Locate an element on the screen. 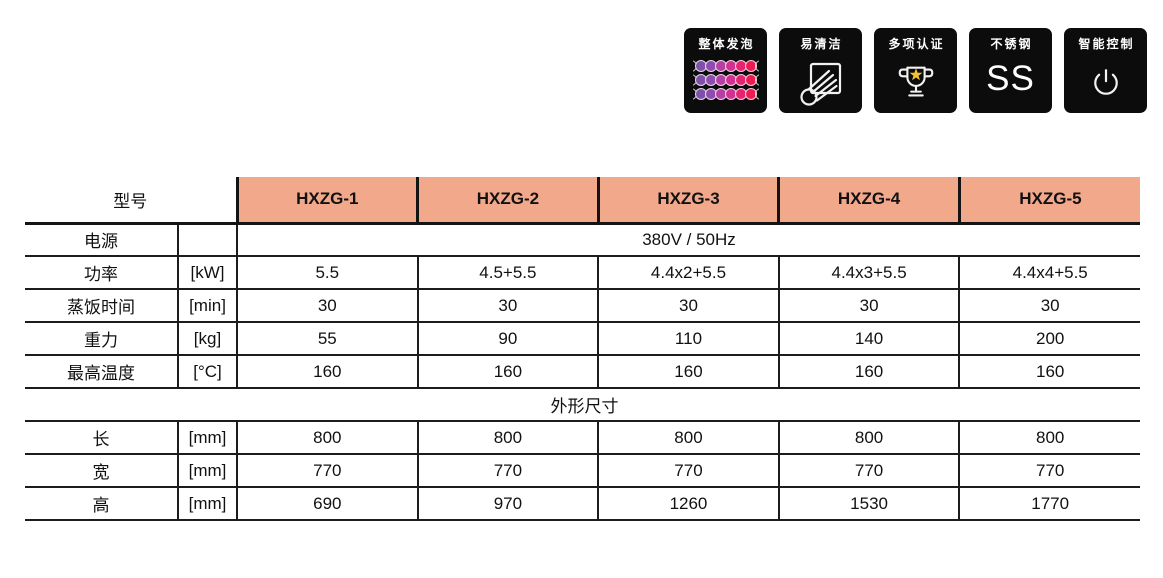 The height and width of the screenshot is (578, 1163). model-header-cell: HXZG-2 is located at coordinates (507, 201).